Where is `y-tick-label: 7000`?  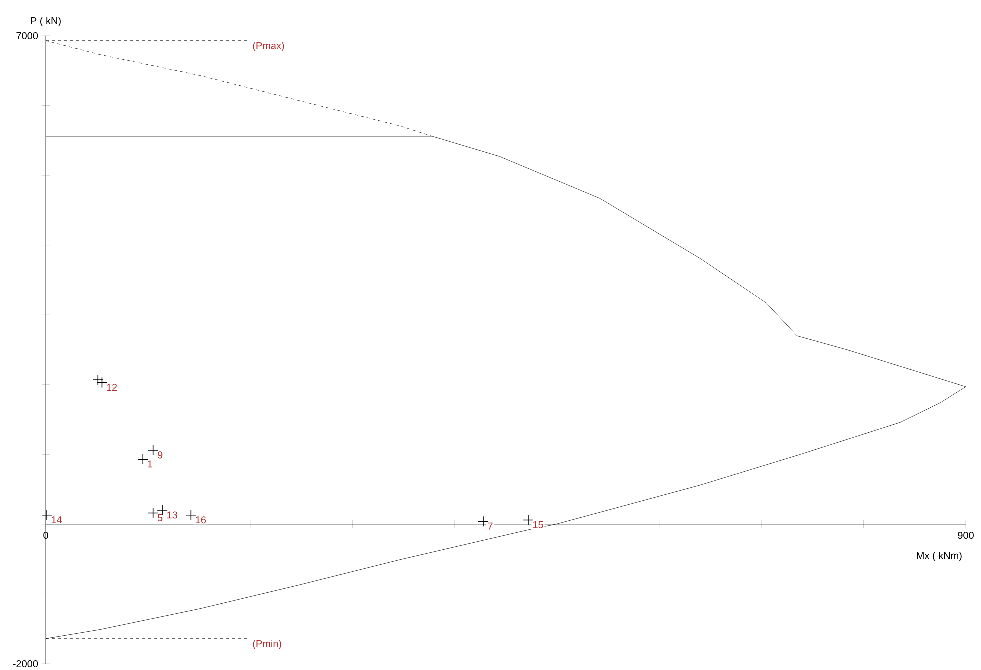
y-tick-label: 7000 is located at coordinates (27, 36).